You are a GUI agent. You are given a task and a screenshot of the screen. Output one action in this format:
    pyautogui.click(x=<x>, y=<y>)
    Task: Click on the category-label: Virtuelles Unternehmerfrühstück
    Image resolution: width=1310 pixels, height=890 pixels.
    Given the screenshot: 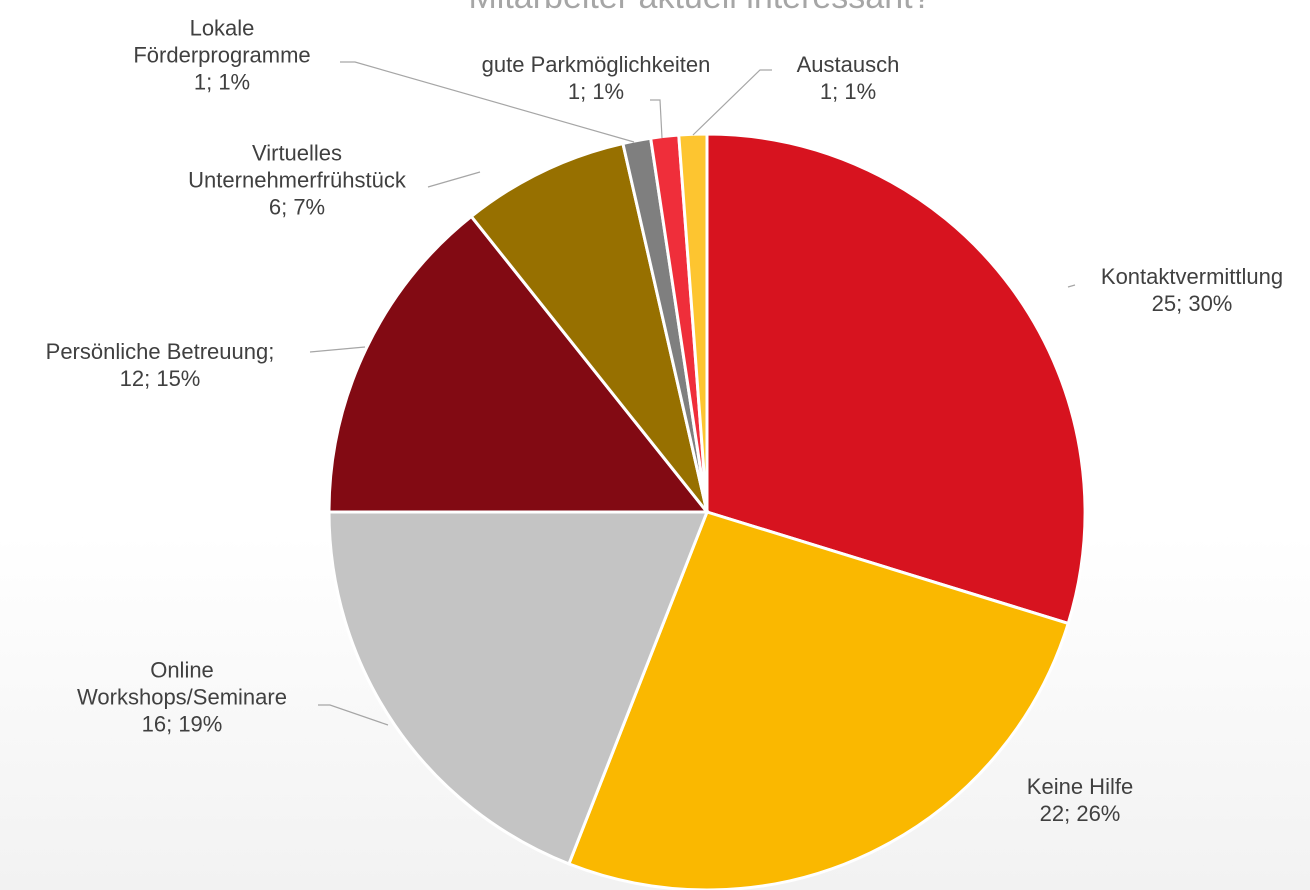 What is the action you would take?
    pyautogui.click(x=297, y=166)
    